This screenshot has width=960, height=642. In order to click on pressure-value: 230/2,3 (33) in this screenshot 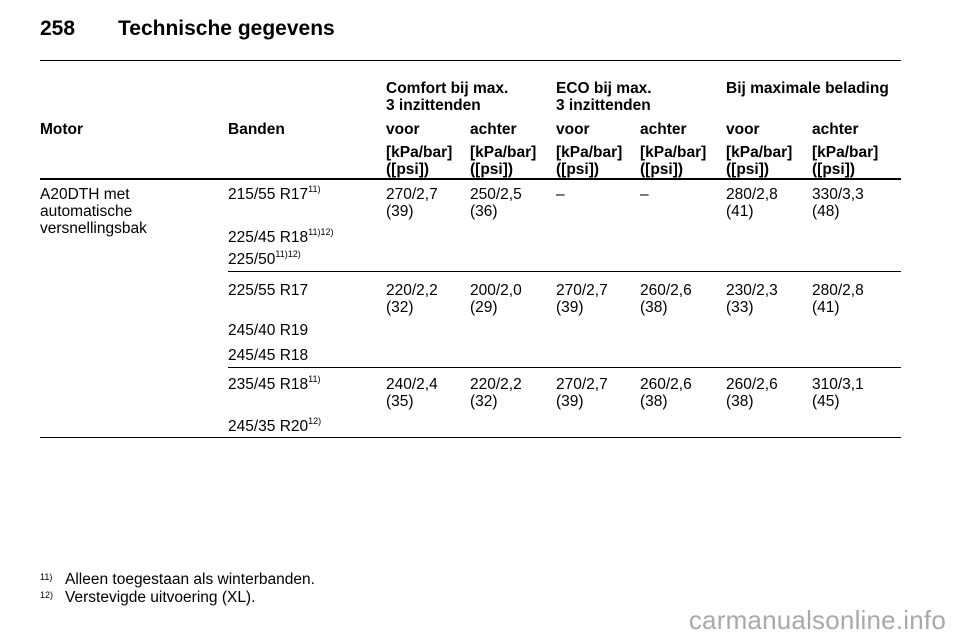, I will do `click(752, 299)`.